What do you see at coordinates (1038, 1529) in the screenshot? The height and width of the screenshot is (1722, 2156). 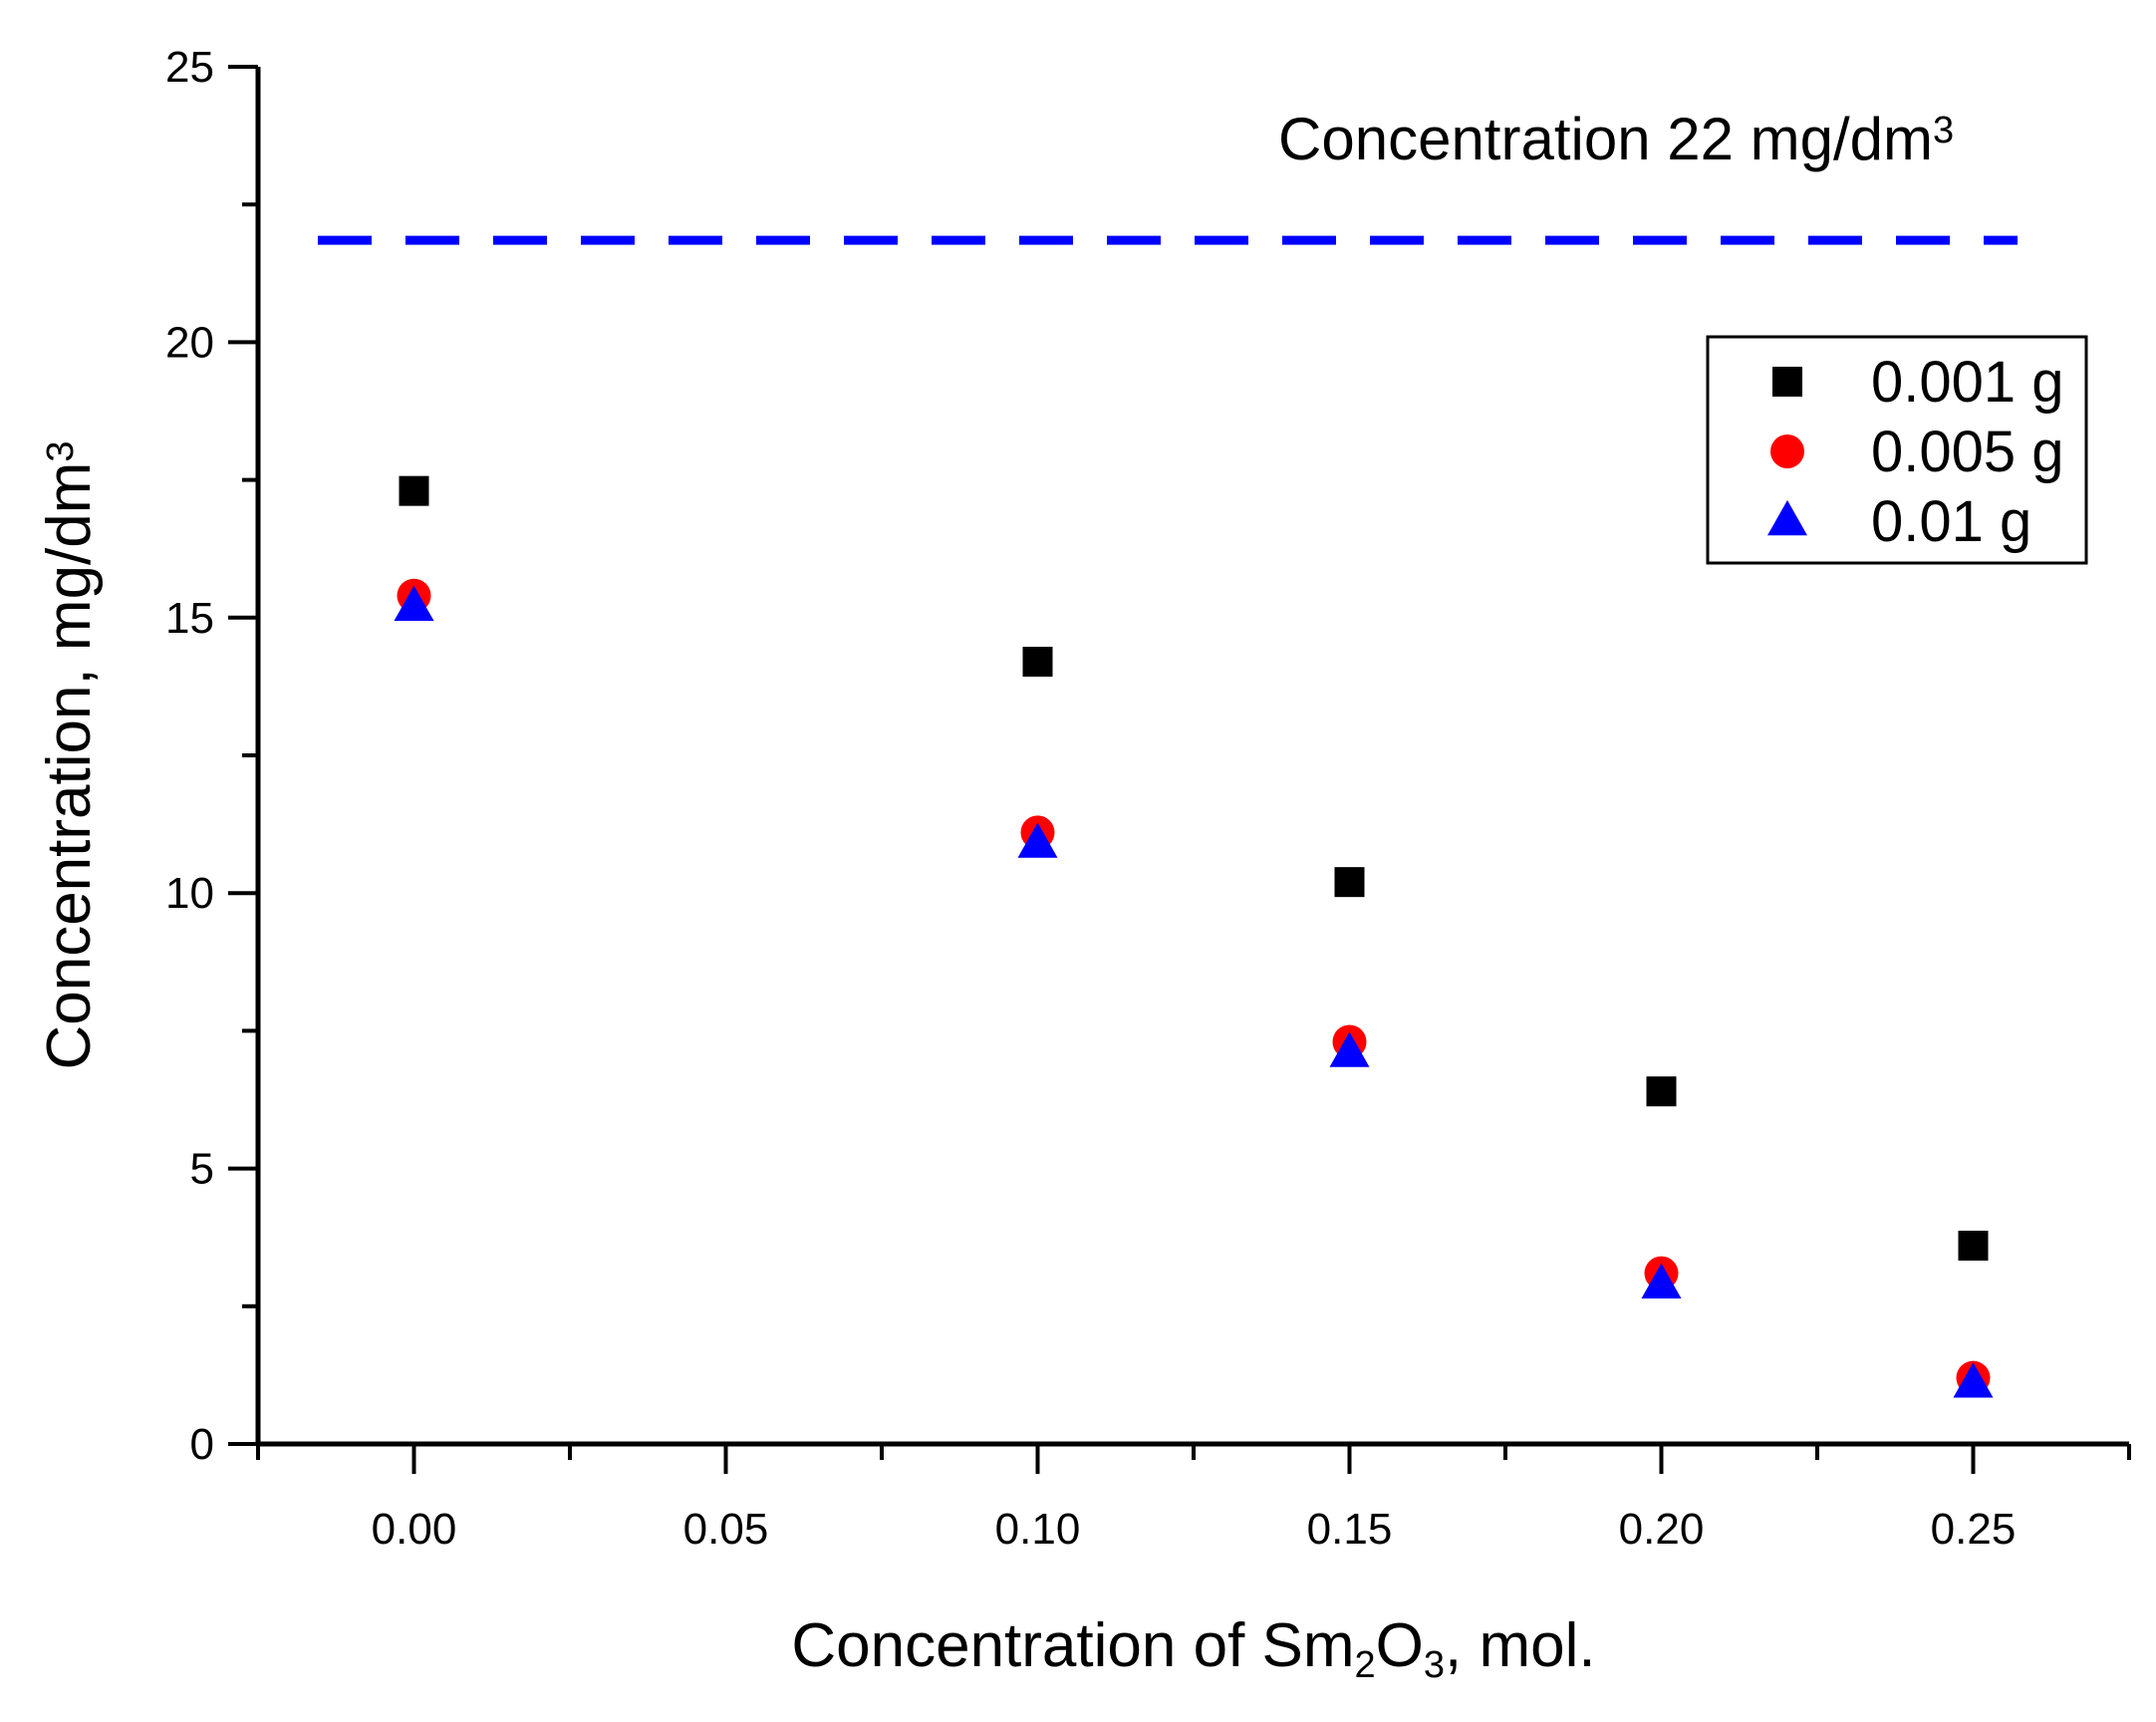 I see `x-tick-label: 0.10` at bounding box center [1038, 1529].